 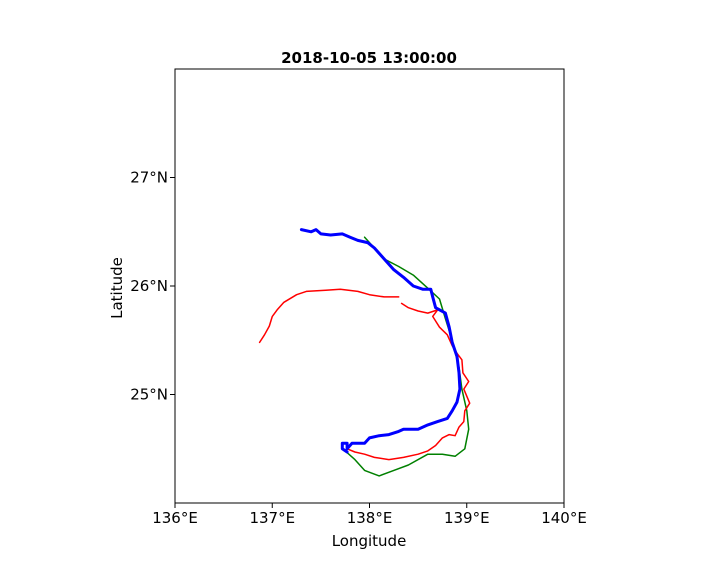 I want to click on x-axis-ticks: 136°E 137°E 138°E 139°E 140°E, so click(x=369, y=515).